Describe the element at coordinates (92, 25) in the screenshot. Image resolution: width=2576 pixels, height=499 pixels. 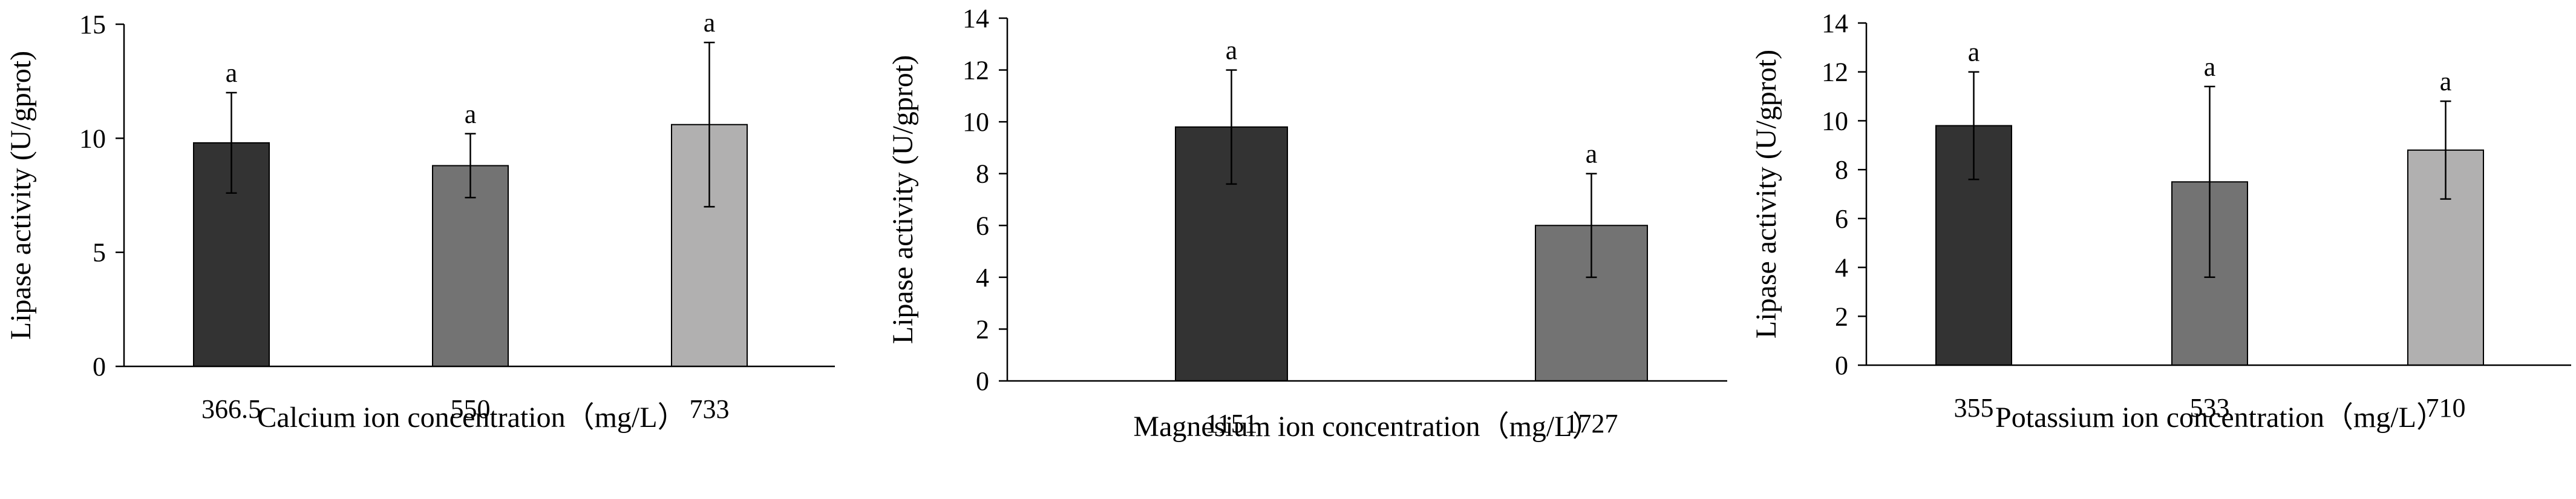
I see `y-tick-label-3: 15` at that location.